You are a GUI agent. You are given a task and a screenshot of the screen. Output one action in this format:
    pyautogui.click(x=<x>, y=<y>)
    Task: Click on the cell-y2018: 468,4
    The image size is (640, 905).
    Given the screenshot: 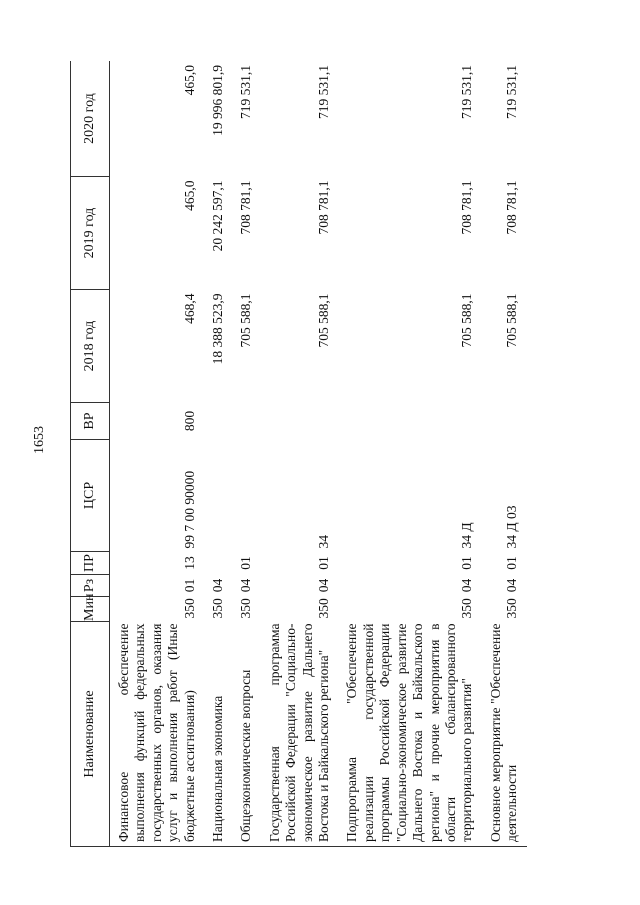 What is the action you would take?
    pyautogui.click(x=189, y=308)
    